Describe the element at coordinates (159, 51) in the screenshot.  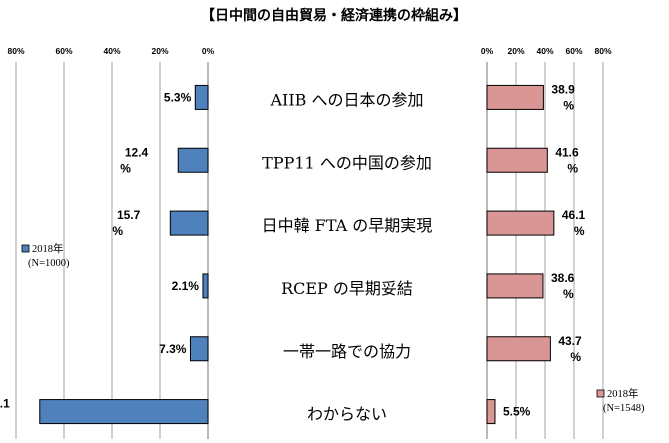
I see `left-tick-label: 20%` at that location.